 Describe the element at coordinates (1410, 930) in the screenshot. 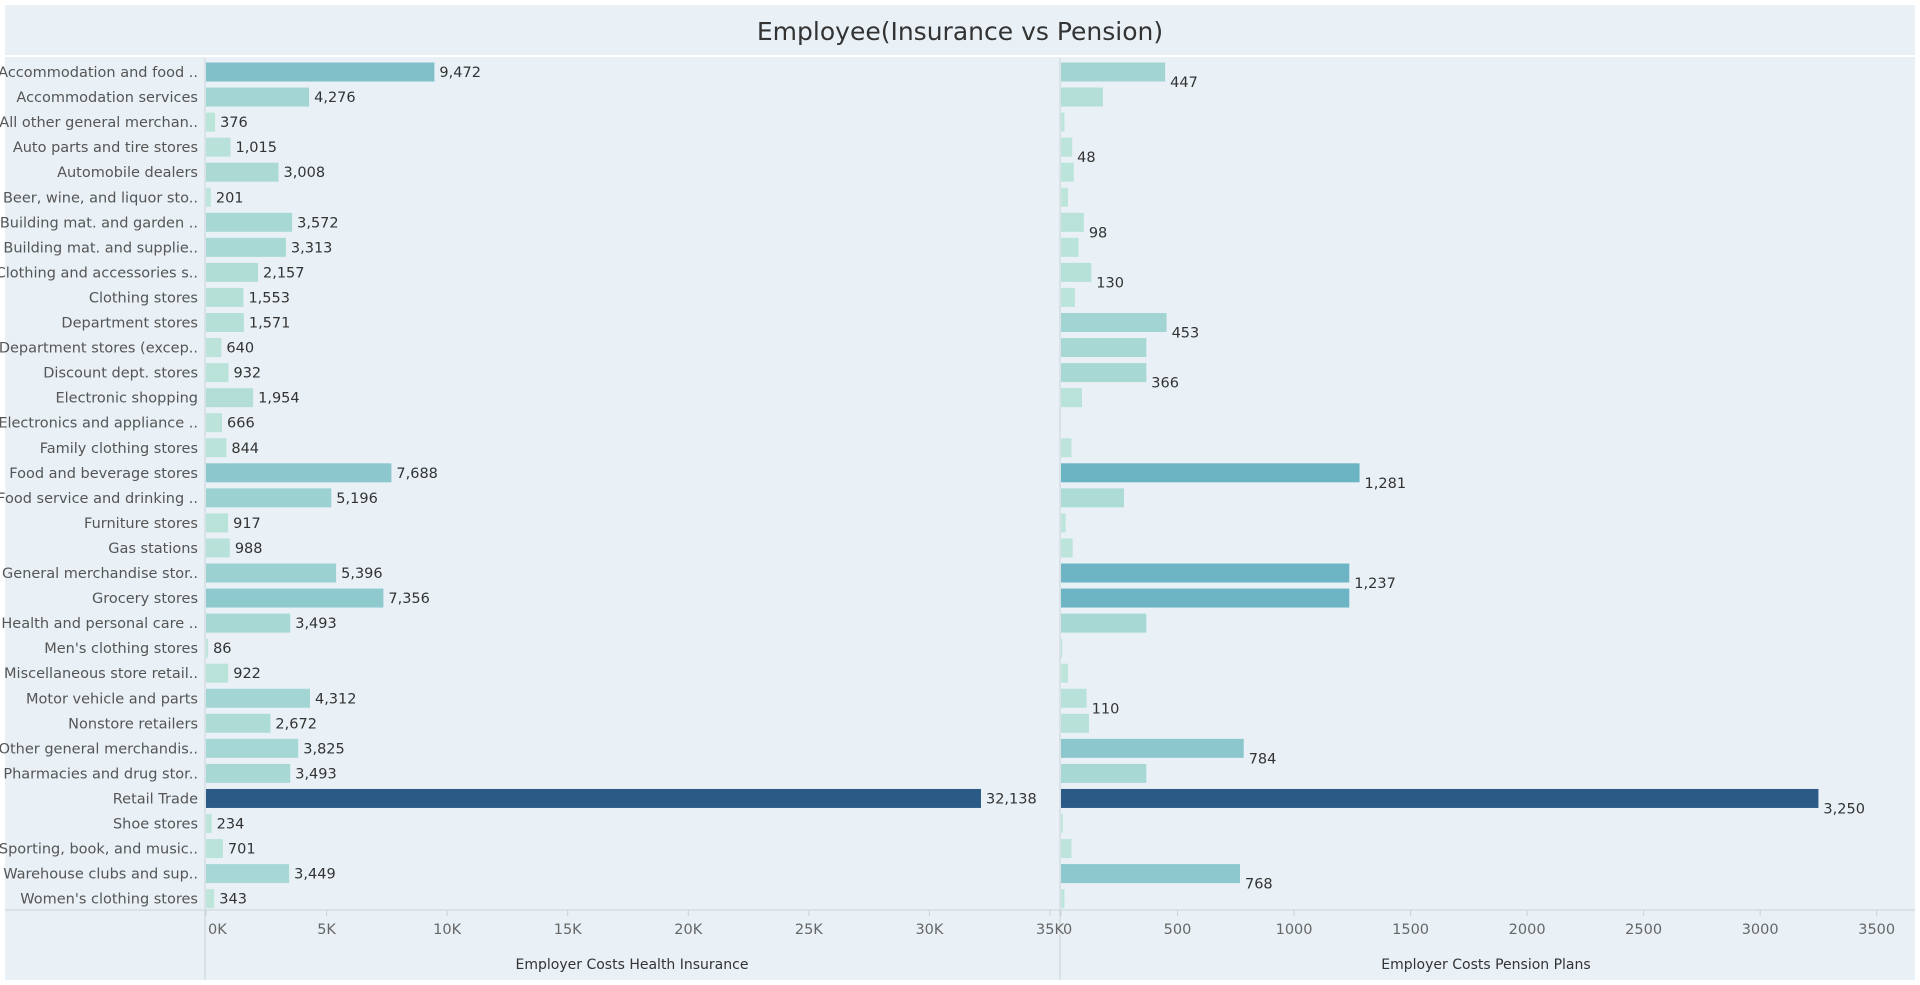

I see `pension-plans-tick-label: 1500` at that location.